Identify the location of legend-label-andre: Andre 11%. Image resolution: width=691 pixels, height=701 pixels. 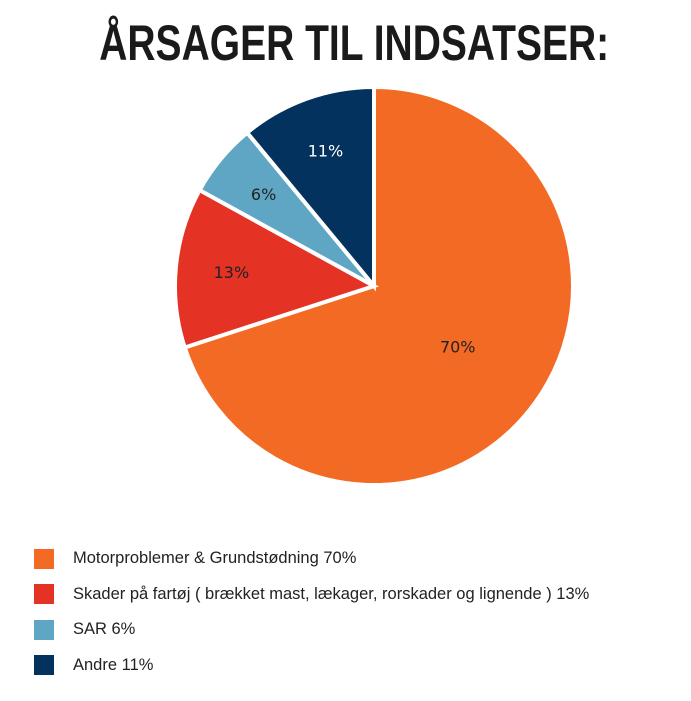
(113, 664).